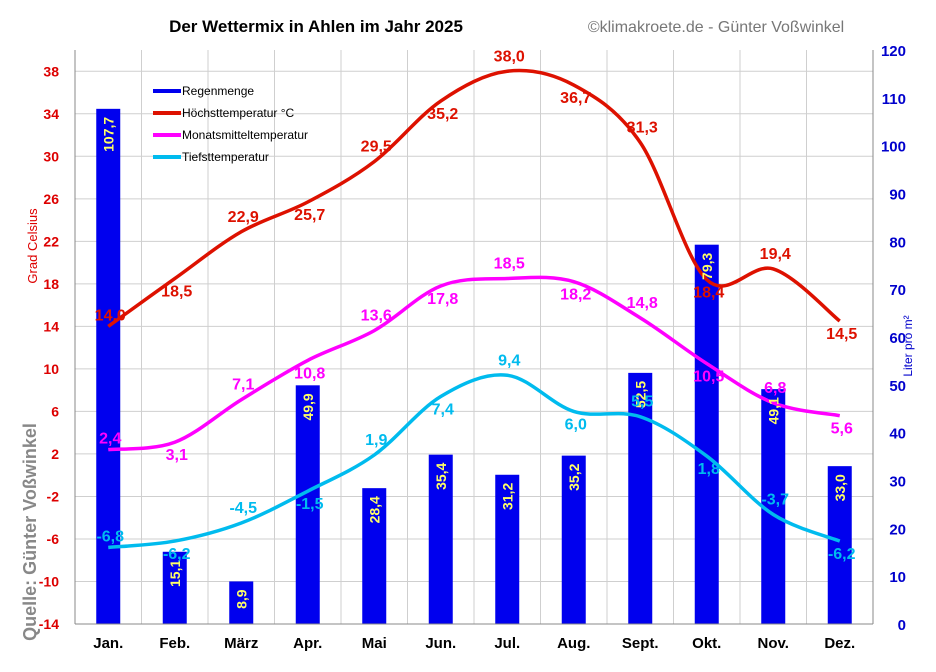 This screenshot has height=672, width=936. I want to click on left-tick-label: 18, so click(51, 284).